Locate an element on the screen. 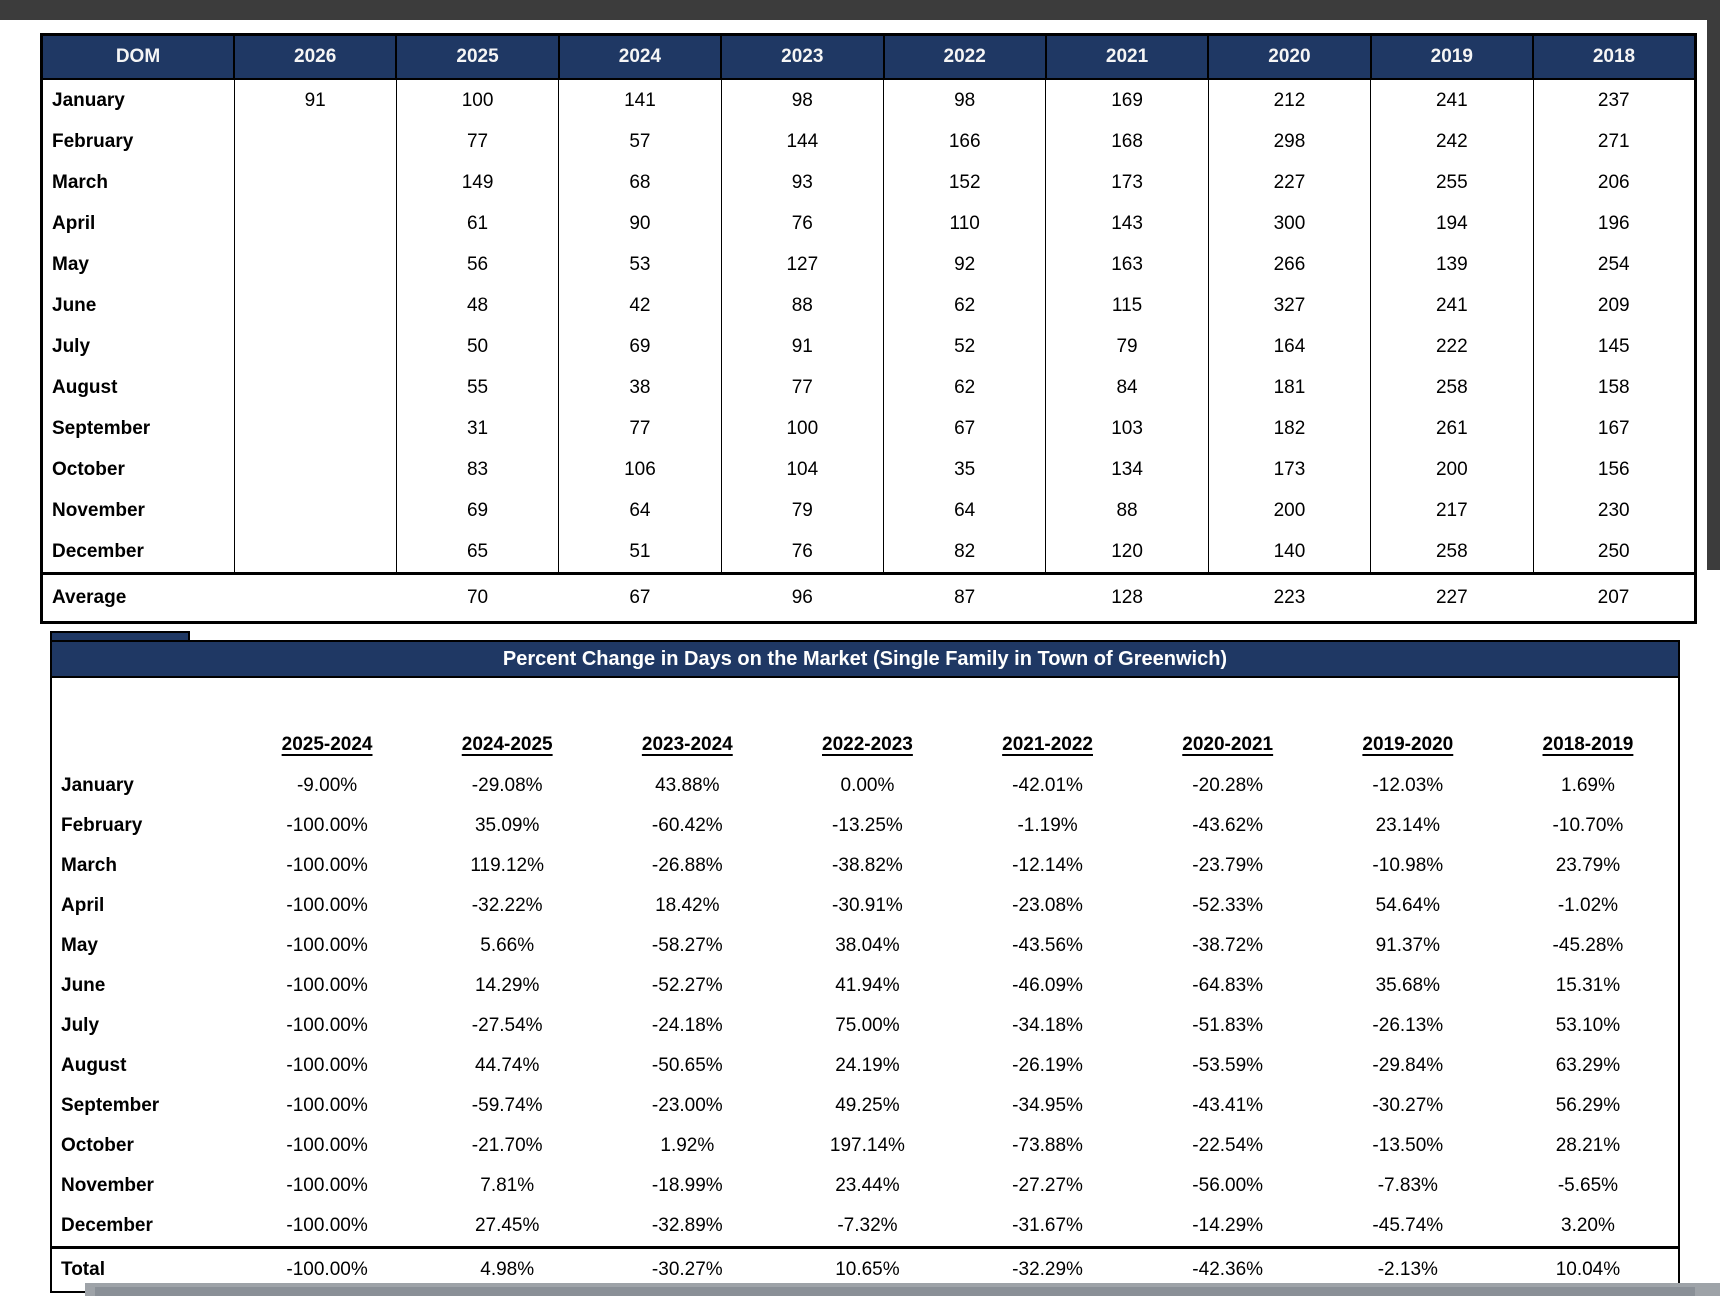  month-label: December is located at coordinates (107, 1225).